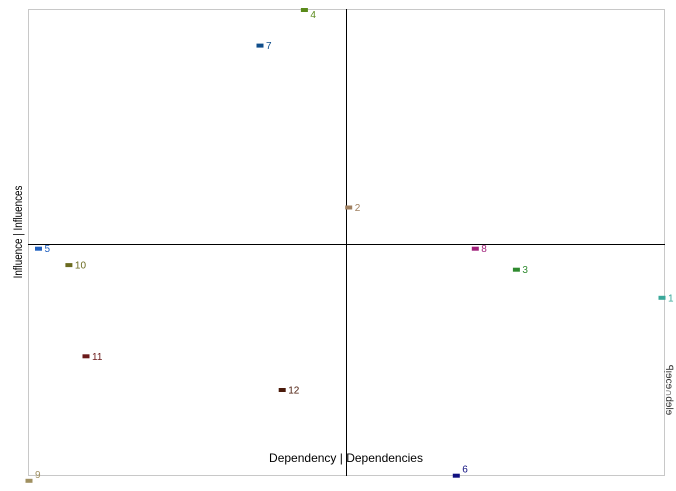 This screenshot has height=491, width=676. What do you see at coordinates (465, 470) in the screenshot?
I see `point-label-6: 6` at bounding box center [465, 470].